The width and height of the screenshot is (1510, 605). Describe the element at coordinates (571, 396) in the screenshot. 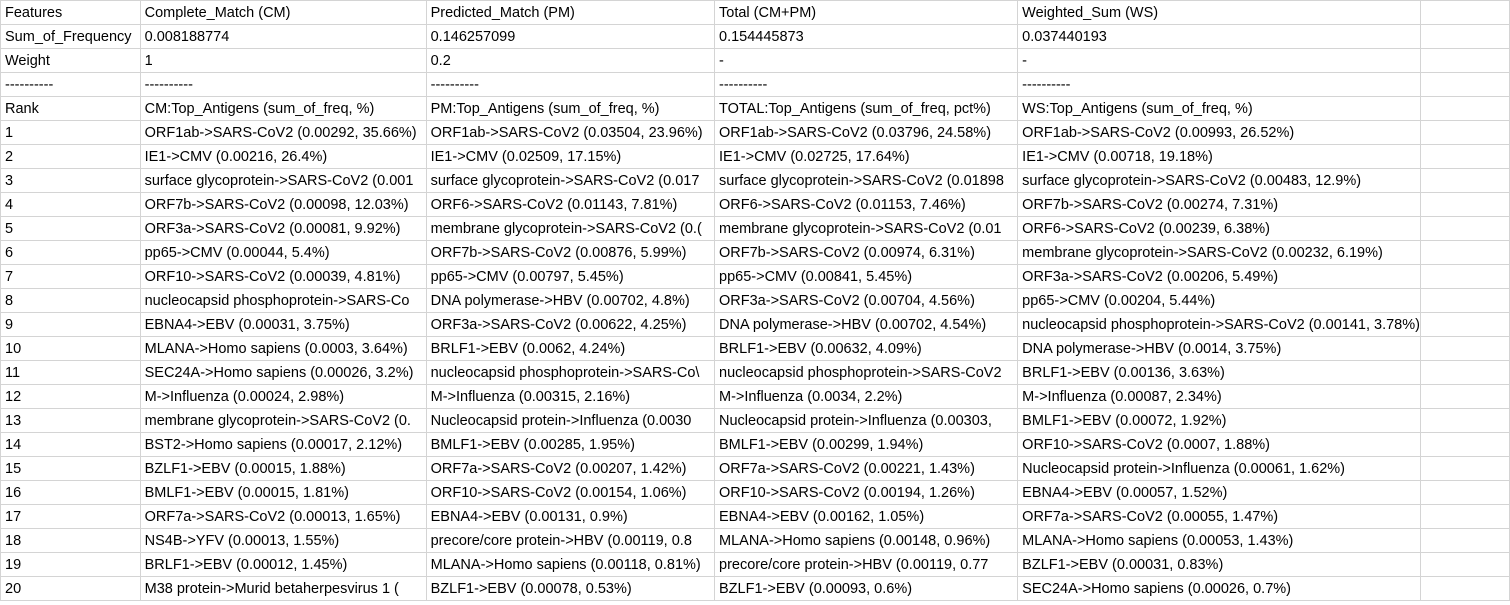

I see `cell-col-c-row-17: M->Influenza (0.00315, 2.16%)` at that location.